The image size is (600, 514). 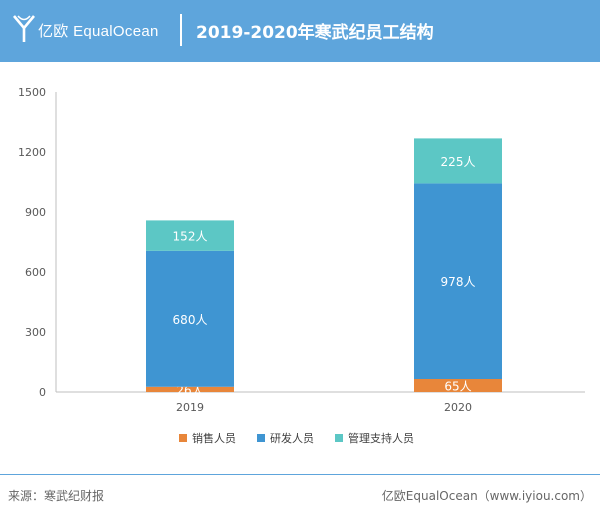 What do you see at coordinates (300, 474) in the screenshot?
I see `footer-divider` at bounding box center [300, 474].